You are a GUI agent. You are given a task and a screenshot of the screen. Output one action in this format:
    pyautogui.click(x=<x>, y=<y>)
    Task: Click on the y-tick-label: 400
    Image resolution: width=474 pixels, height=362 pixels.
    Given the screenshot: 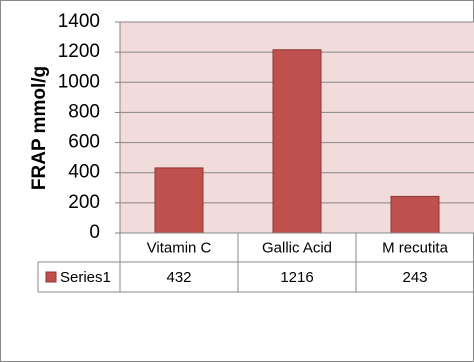 What is the action you would take?
    pyautogui.click(x=84, y=172)
    